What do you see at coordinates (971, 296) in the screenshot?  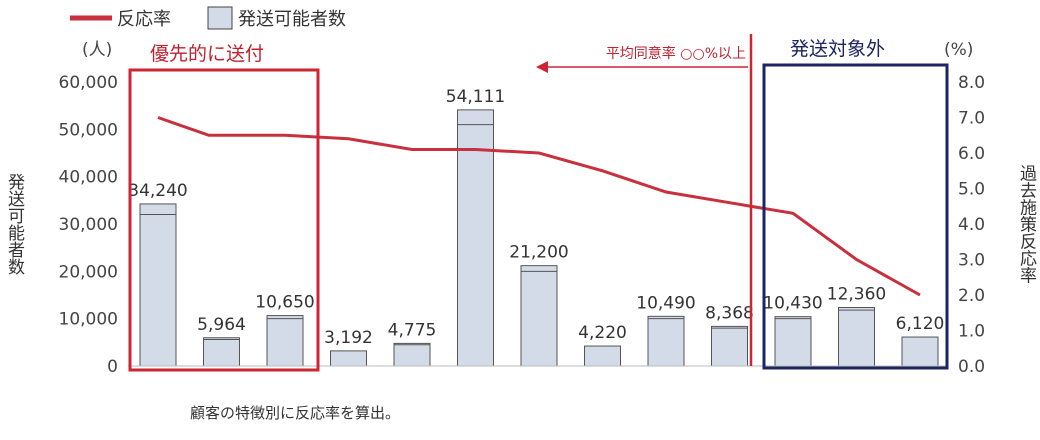 I see `y-right-tick: 2.0` at bounding box center [971, 296].